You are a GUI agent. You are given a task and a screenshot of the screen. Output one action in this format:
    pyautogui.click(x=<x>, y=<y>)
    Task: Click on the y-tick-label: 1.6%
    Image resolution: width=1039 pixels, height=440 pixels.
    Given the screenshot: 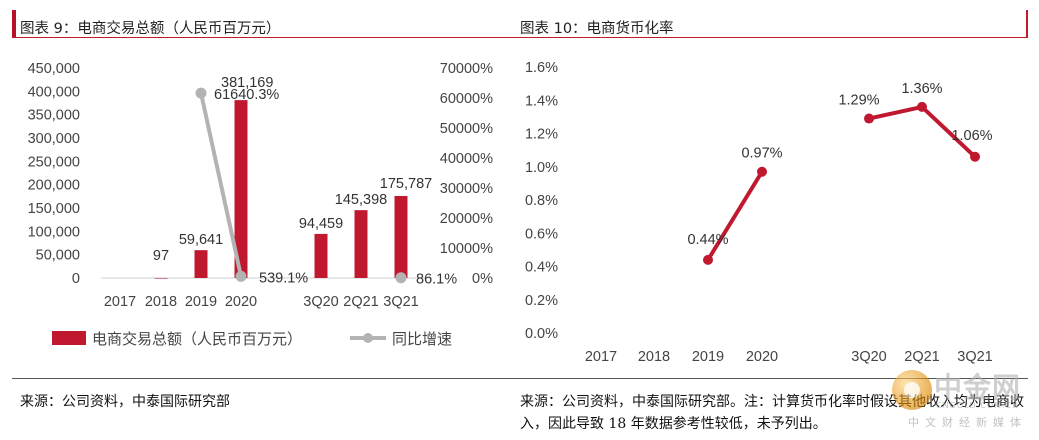 What is the action you would take?
    pyautogui.click(x=541, y=68)
    